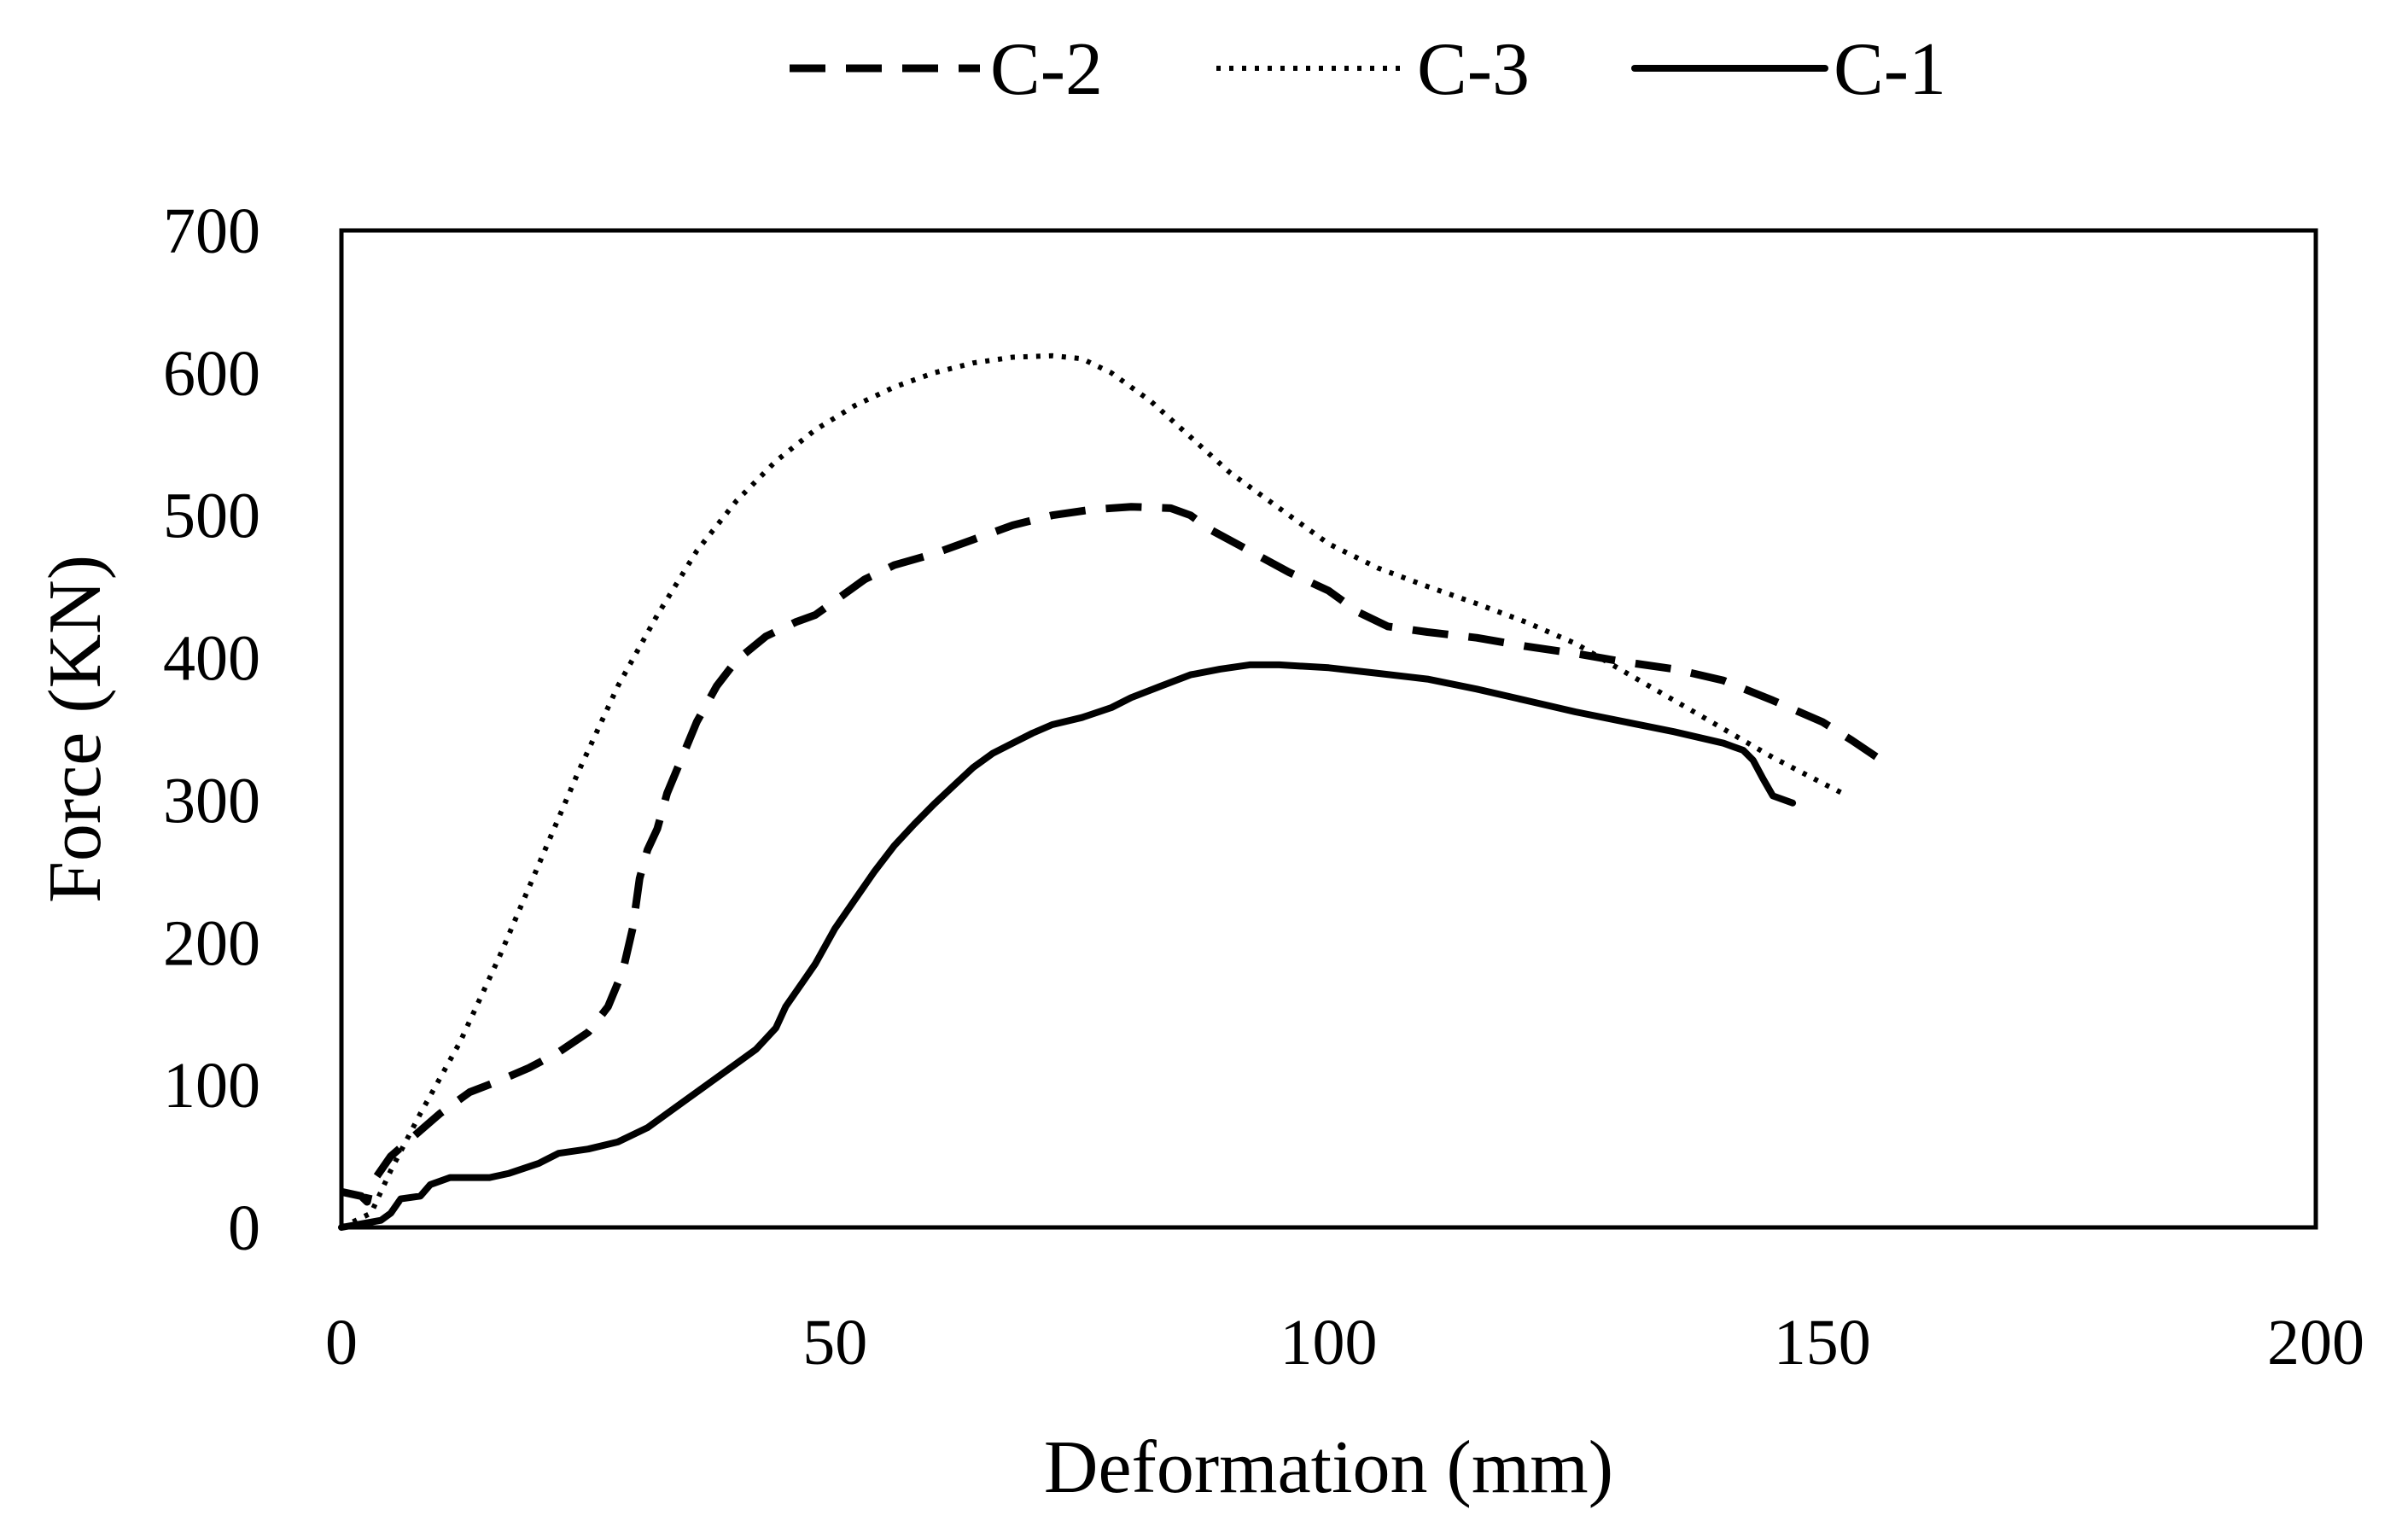  Describe the element at coordinates (2315, 1342) in the screenshot. I see `x-tick-label: 200` at that location.